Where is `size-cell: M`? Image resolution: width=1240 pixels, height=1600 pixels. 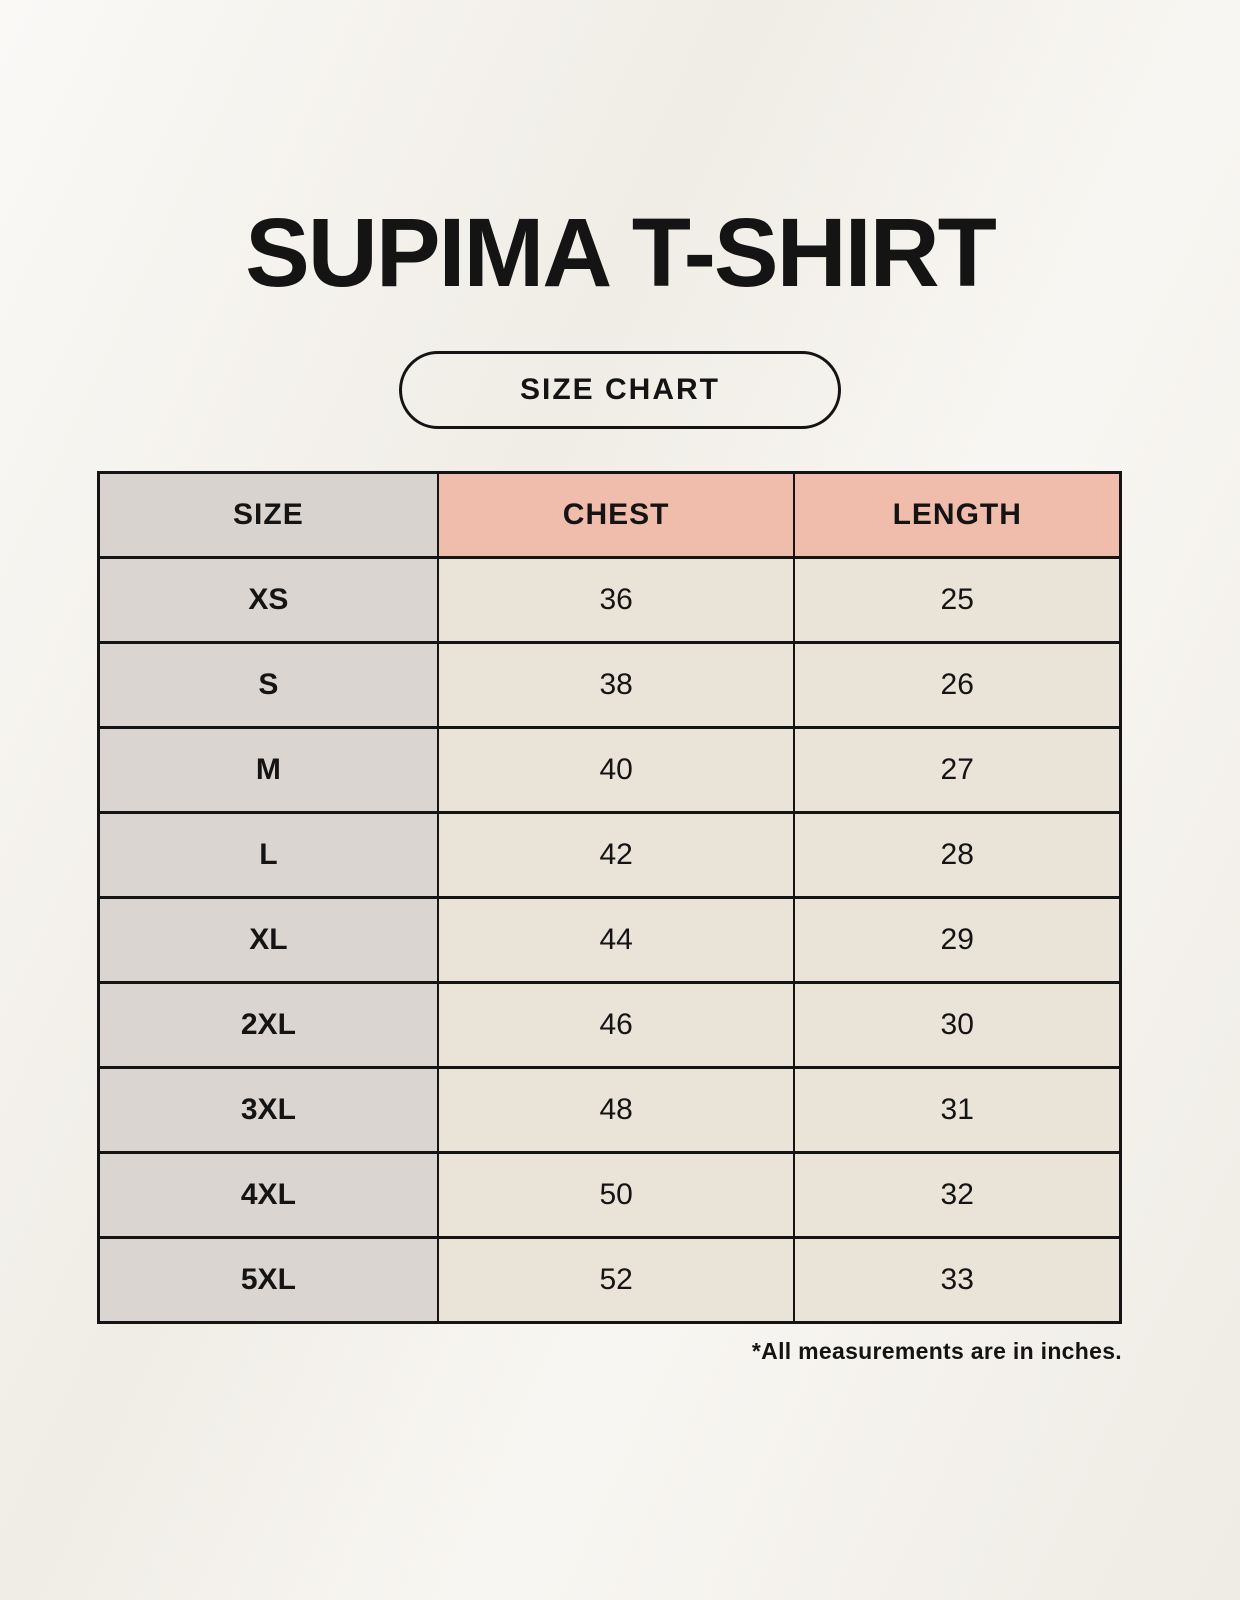
size-cell: M is located at coordinates (268, 769).